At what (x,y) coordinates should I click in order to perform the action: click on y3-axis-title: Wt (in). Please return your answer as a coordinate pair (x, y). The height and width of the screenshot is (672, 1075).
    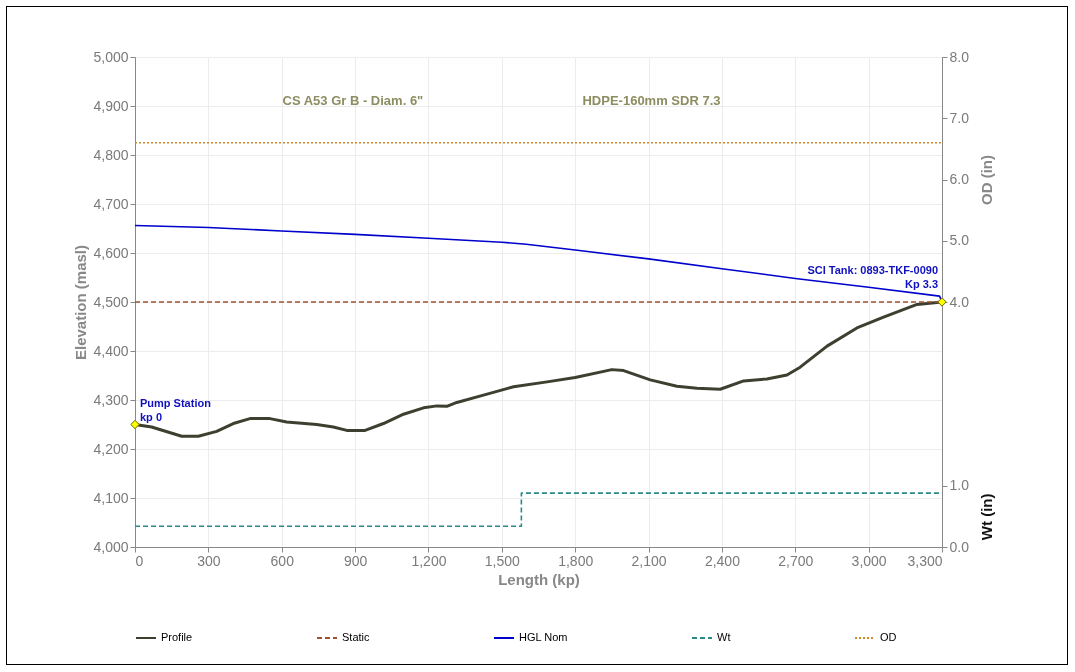
    Looking at the image, I should click on (986, 517).